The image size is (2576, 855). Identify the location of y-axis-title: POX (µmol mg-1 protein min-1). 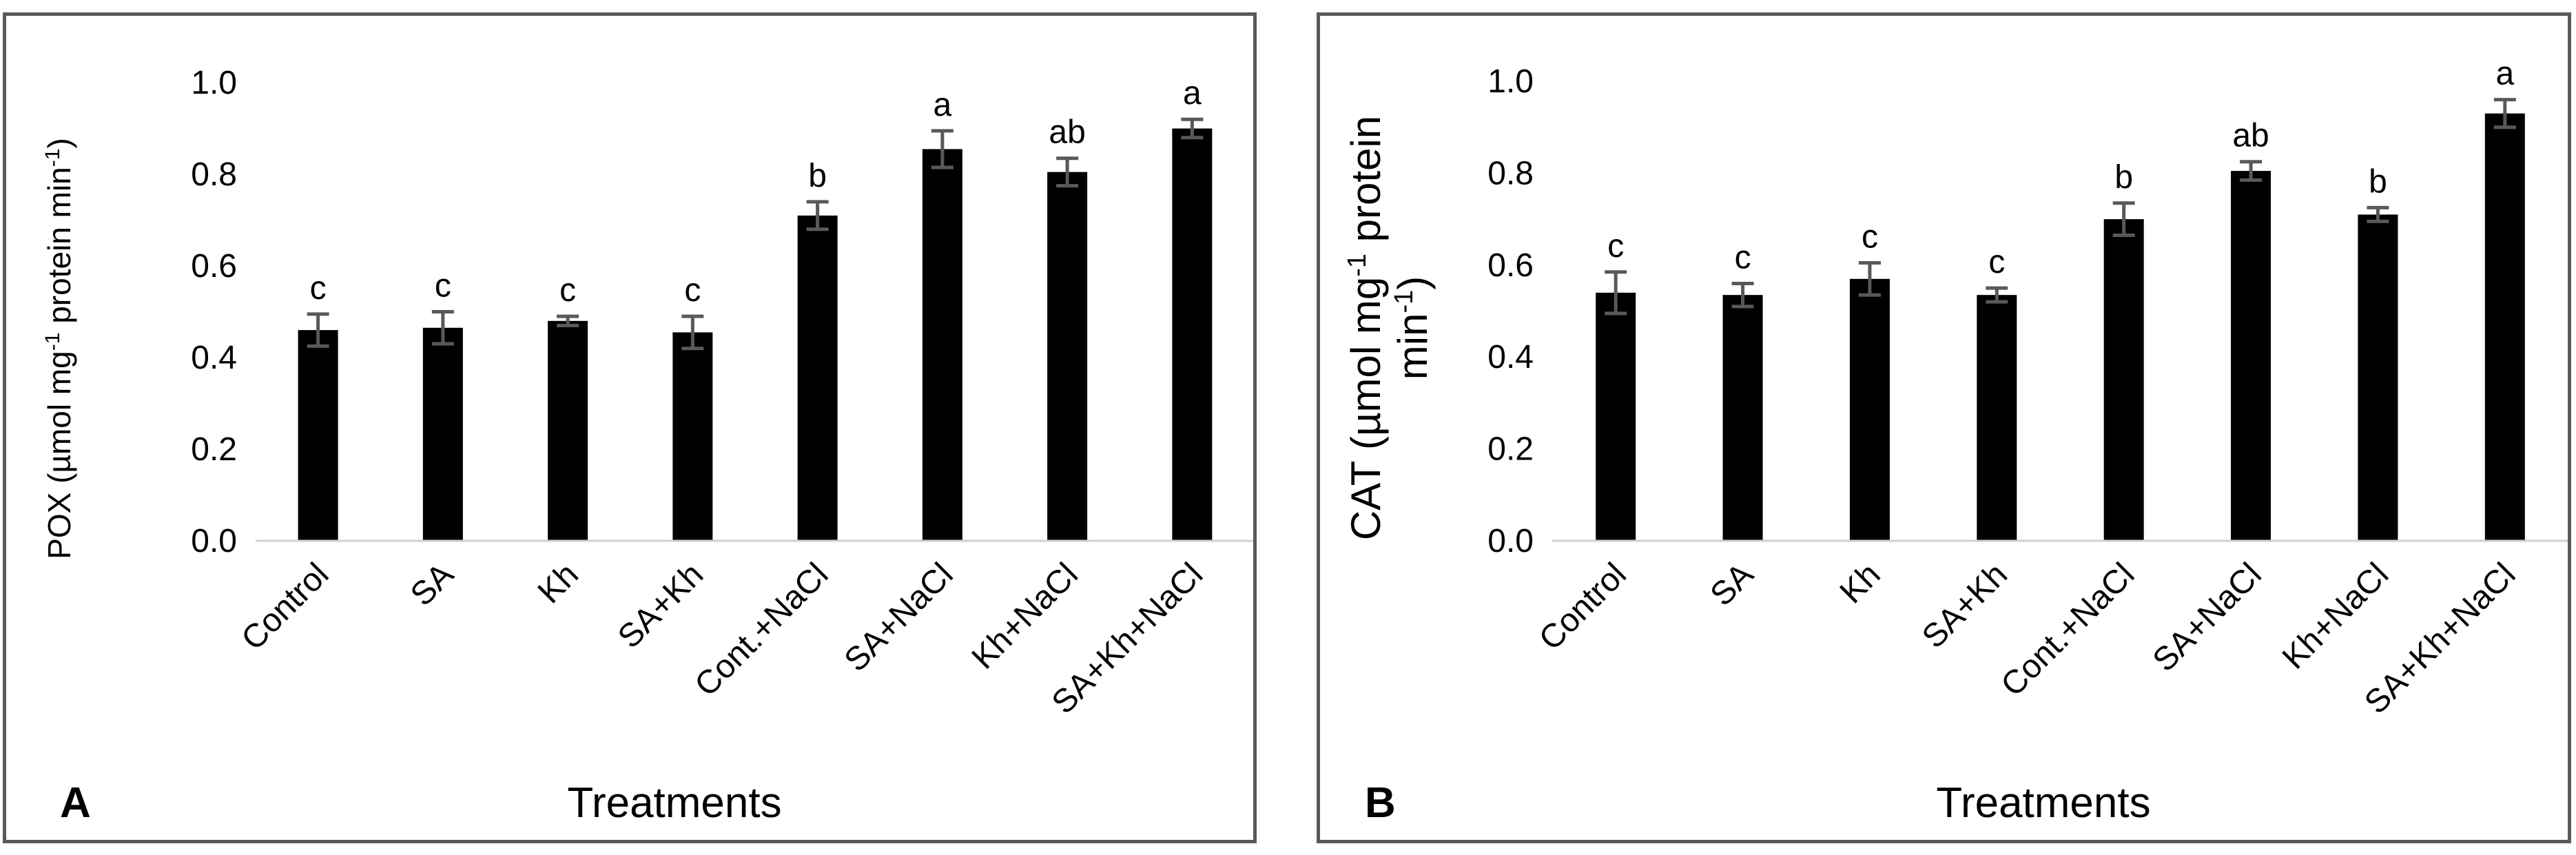
(59, 348).